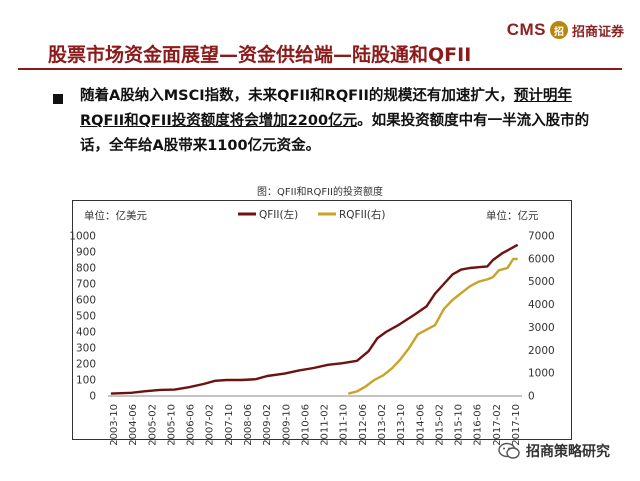  What do you see at coordinates (86, 317) in the screenshot?
I see `left-axis-tick-label: 500` at bounding box center [86, 317].